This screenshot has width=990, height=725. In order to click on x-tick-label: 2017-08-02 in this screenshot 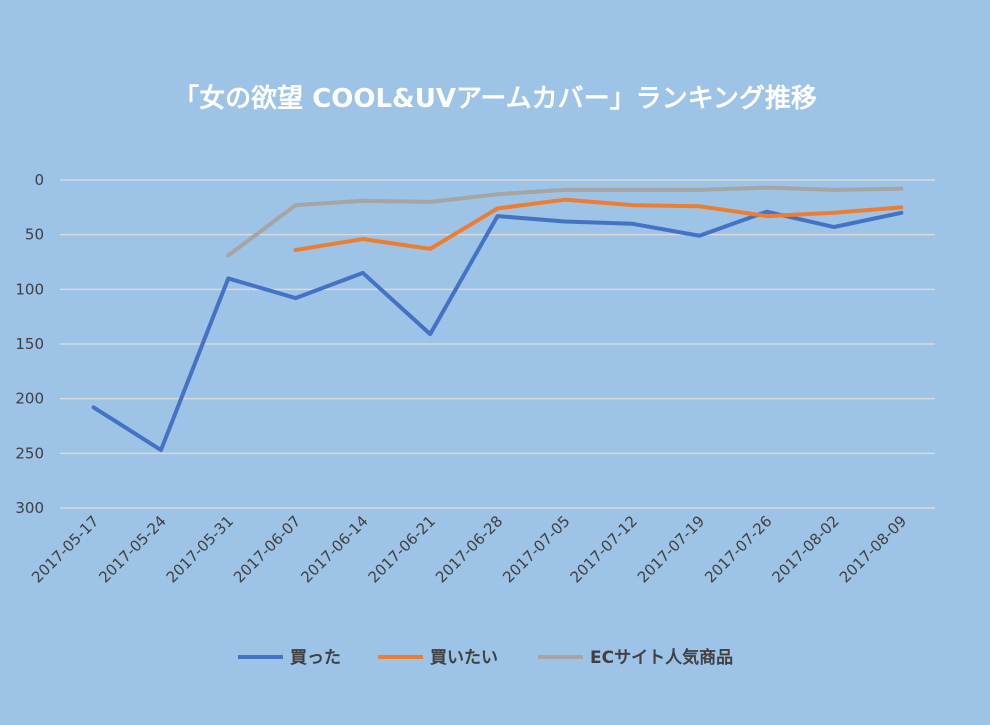, I will do `click(805, 549)`.